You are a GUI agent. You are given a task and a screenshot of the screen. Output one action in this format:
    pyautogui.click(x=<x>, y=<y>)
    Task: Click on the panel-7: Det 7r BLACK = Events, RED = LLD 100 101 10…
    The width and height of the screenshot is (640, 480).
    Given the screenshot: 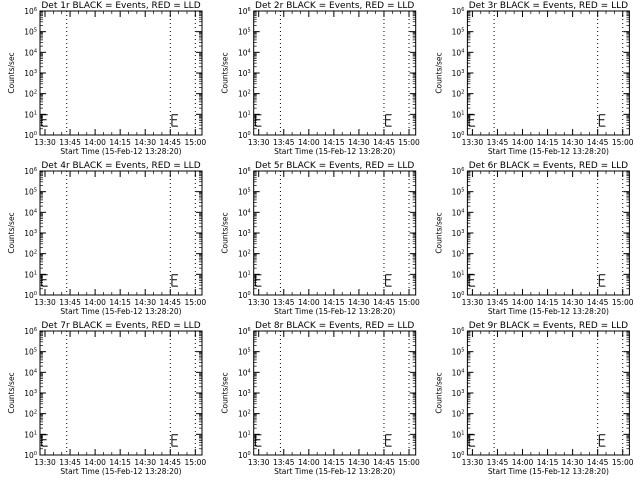 What is the action you would take?
    pyautogui.click(x=106, y=398)
    